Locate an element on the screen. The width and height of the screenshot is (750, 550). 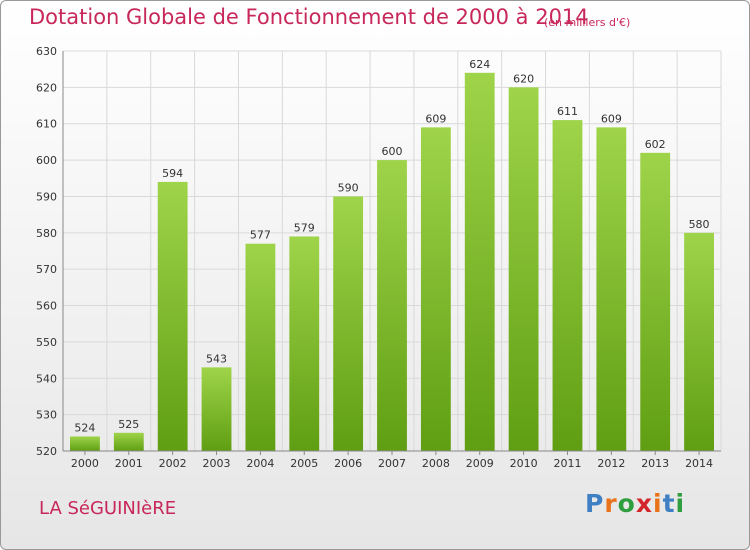
bar-value-label: 602 is located at coordinates (655, 144).